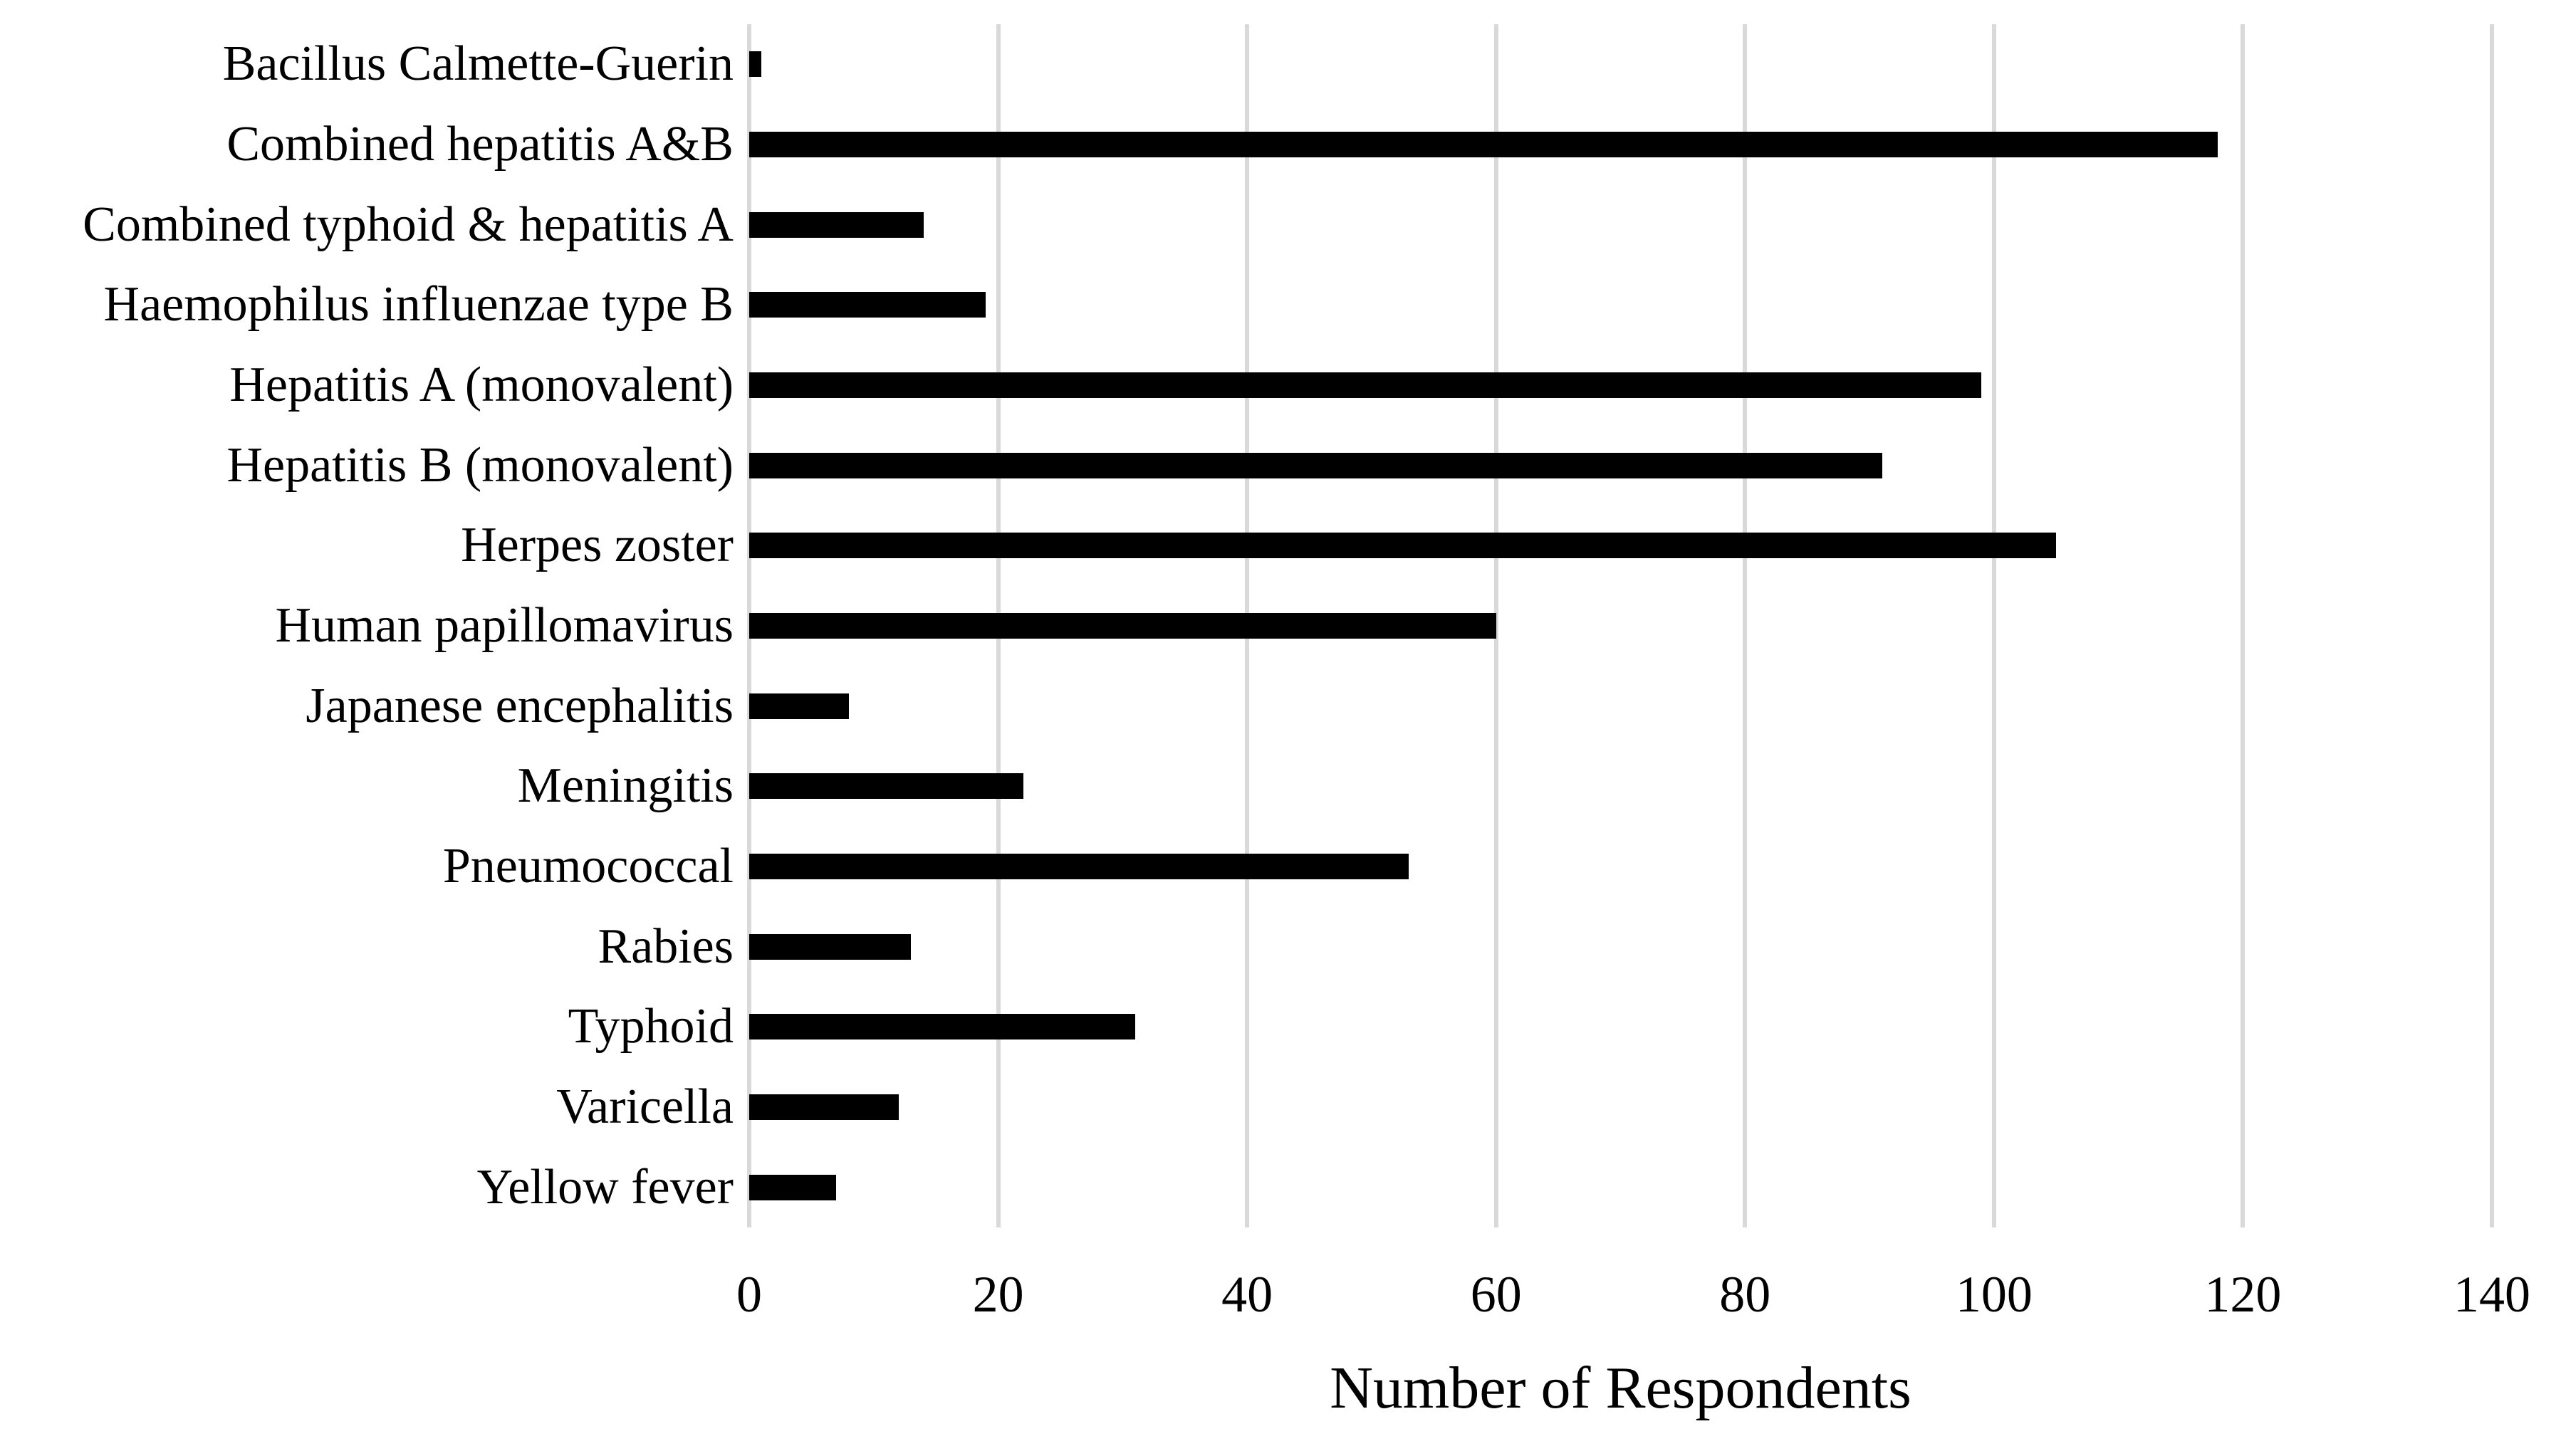 Image resolution: width=2556 pixels, height=1456 pixels. I want to click on category-label: Bacillus Calmette-Guerin, so click(478, 64).